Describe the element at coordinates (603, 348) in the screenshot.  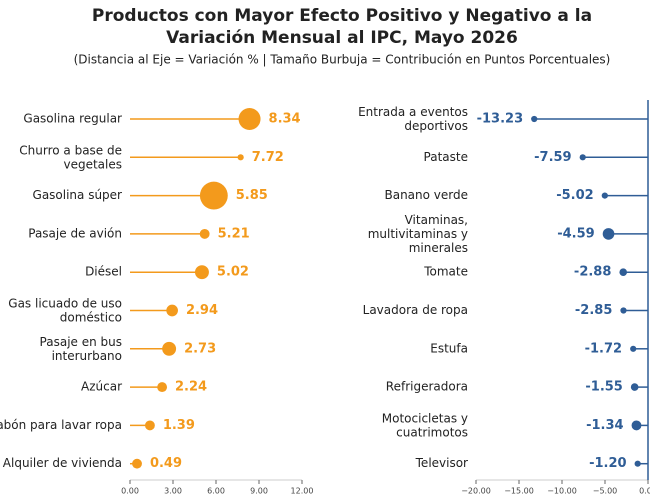
I see `value-label: -1.72` at that location.